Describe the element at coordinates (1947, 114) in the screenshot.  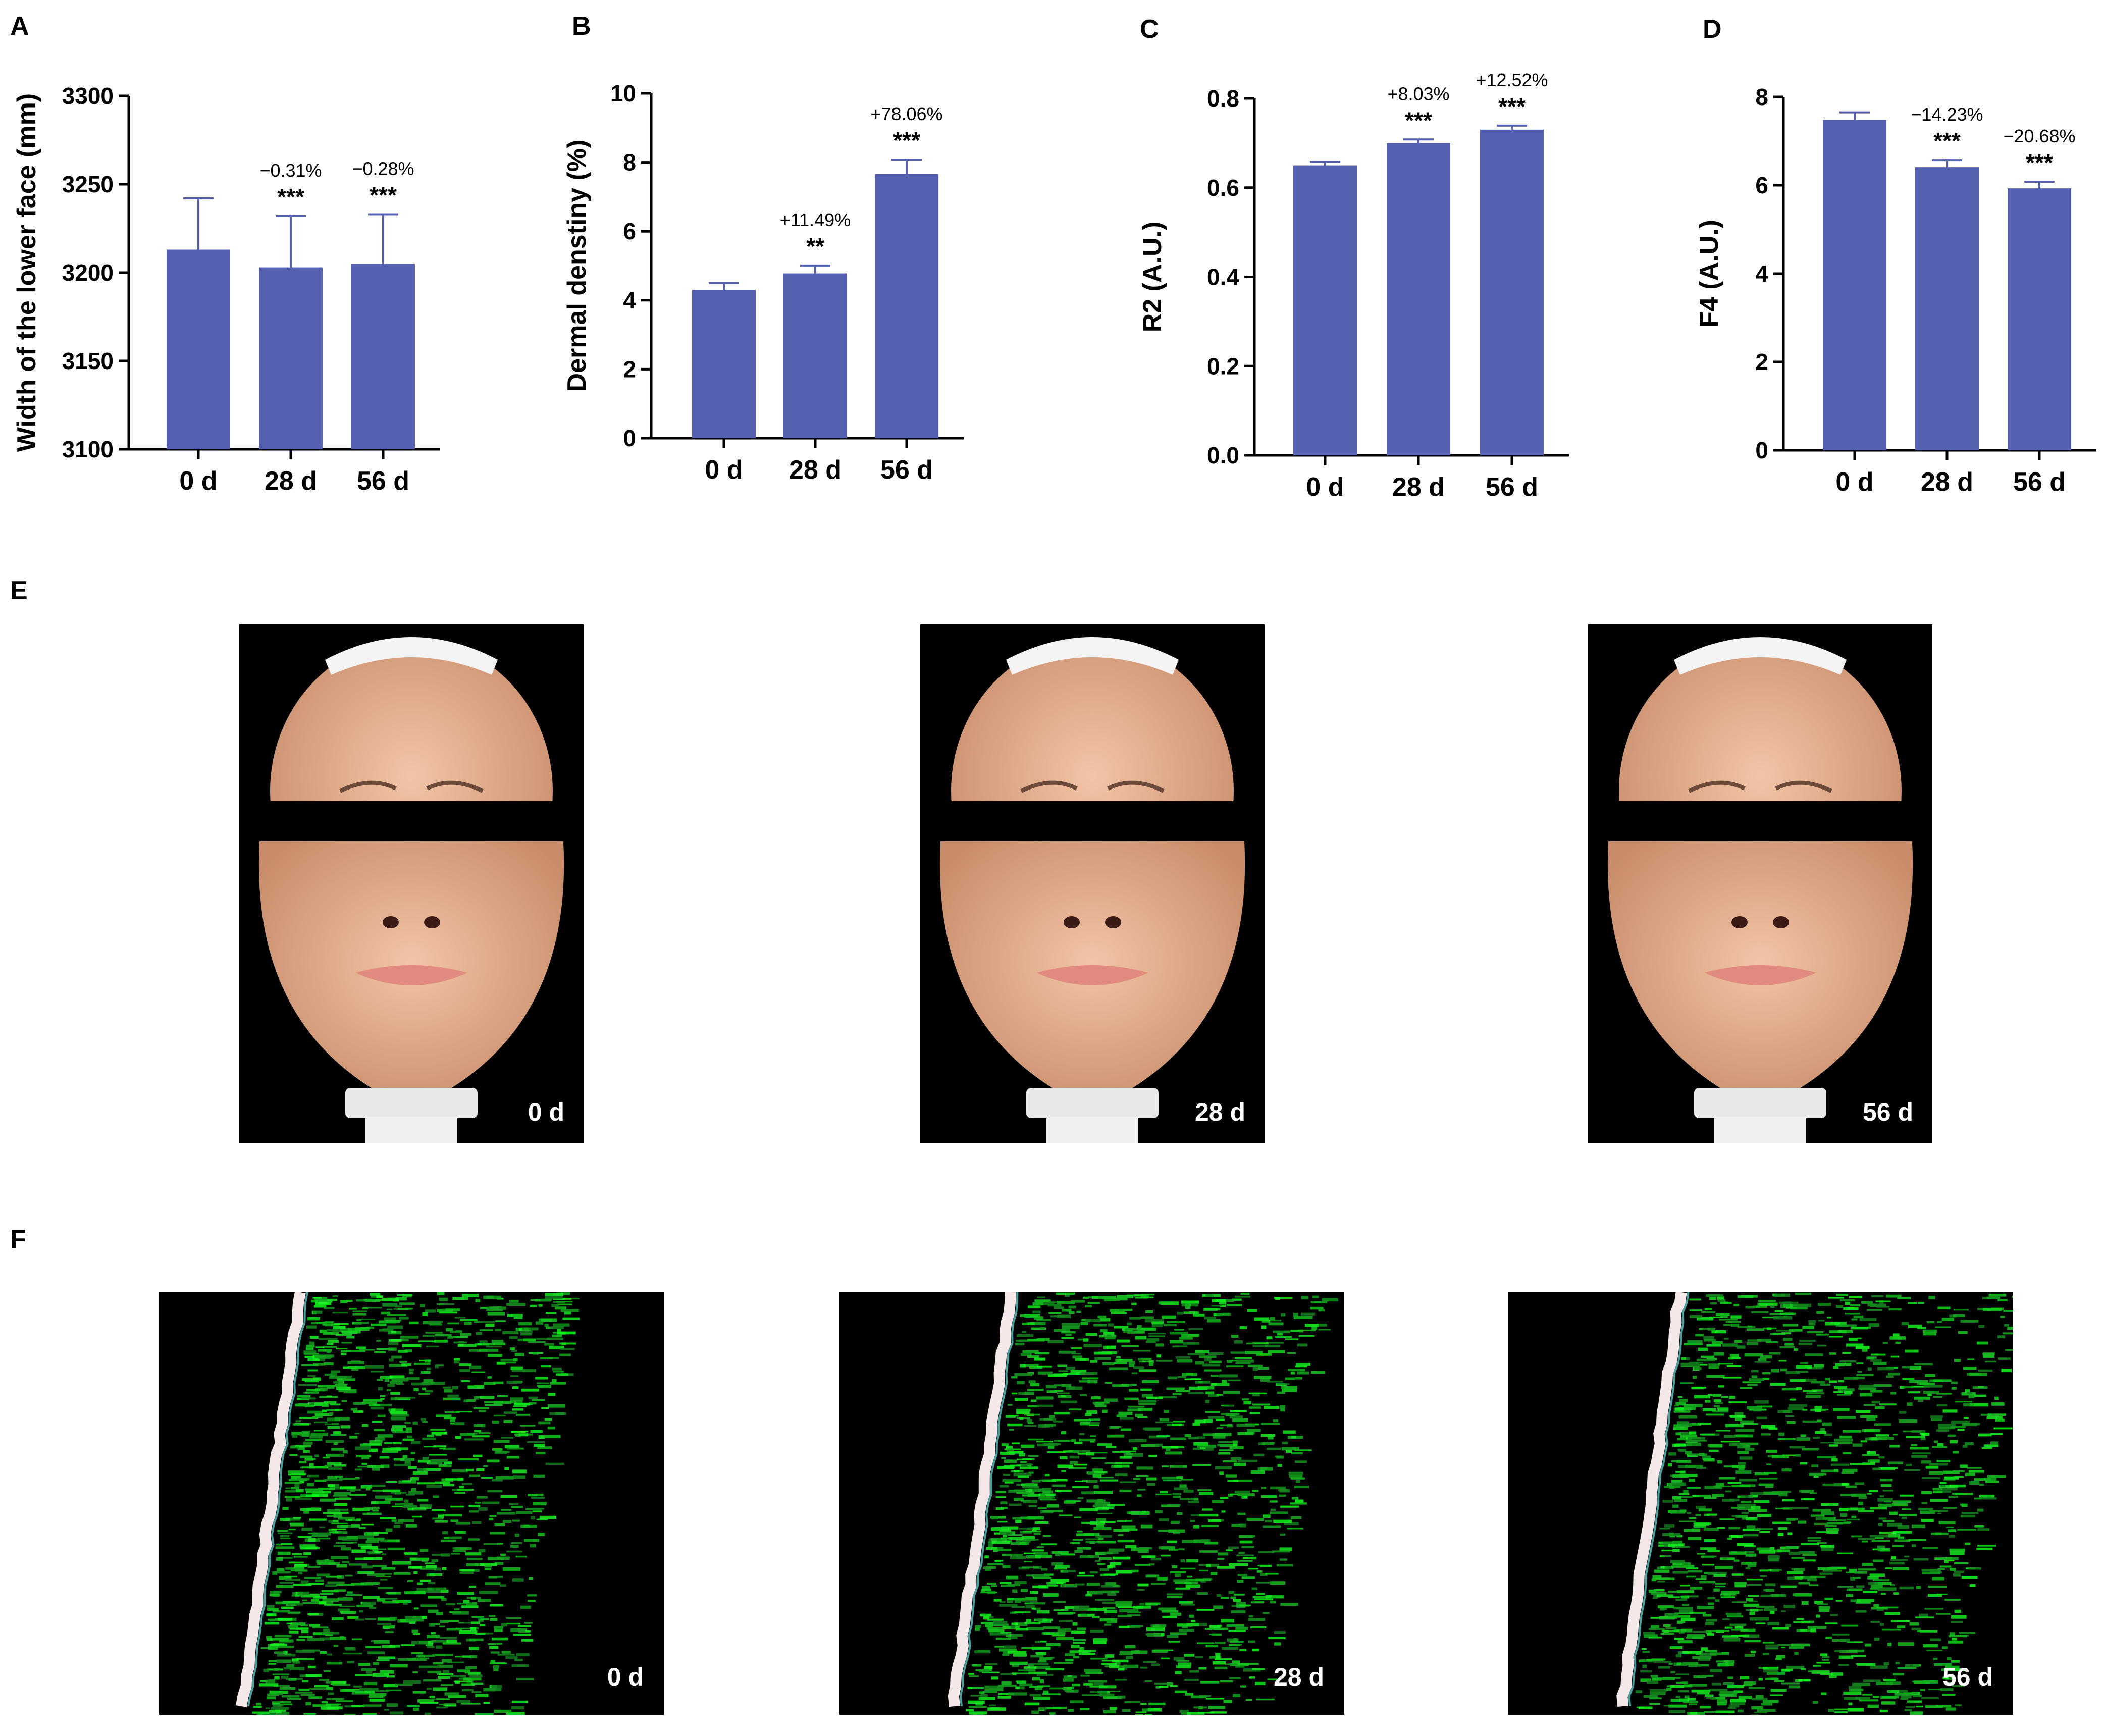
I see `percent-change-label: −14.23%` at that location.